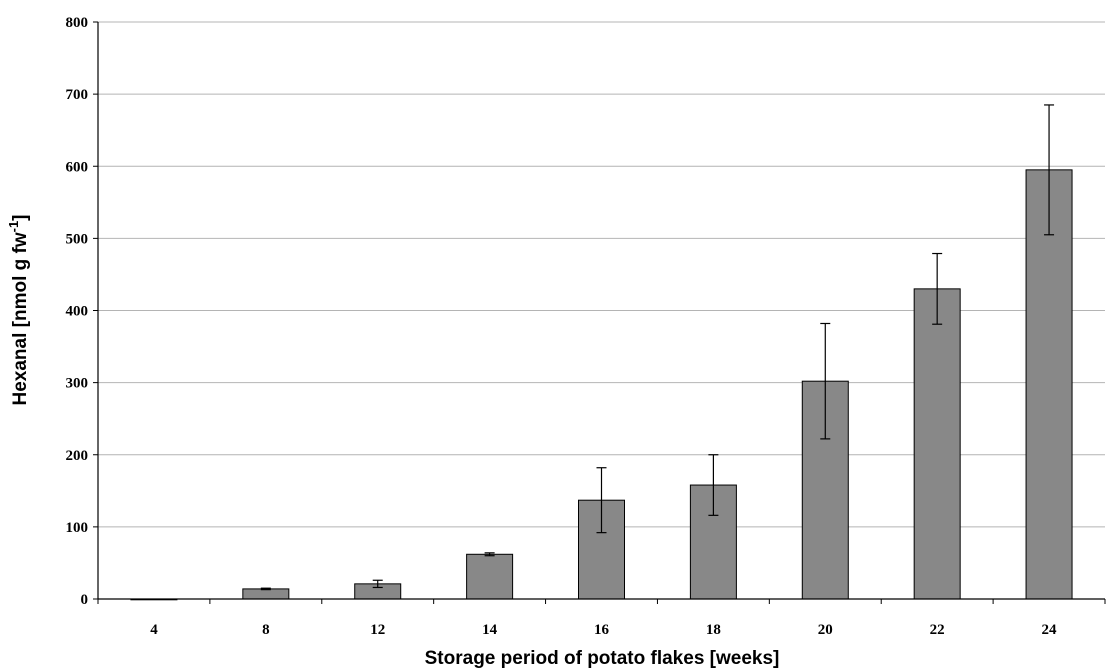 The height and width of the screenshot is (672, 1107). I want to click on y-tick-label: 400, so click(77, 312).